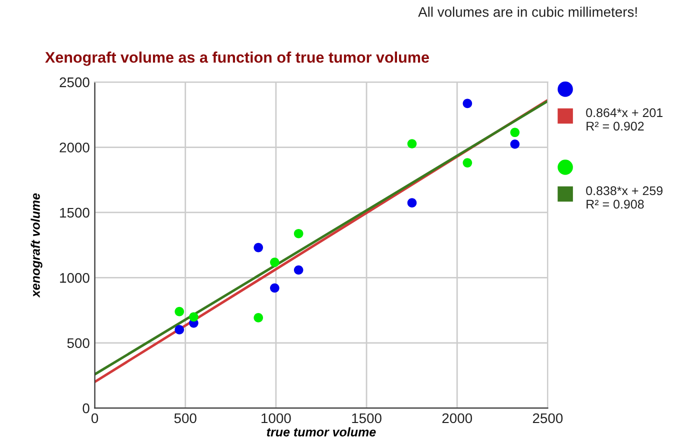 The height and width of the screenshot is (446, 677). I want to click on x-tick-label: 2000, so click(457, 418).